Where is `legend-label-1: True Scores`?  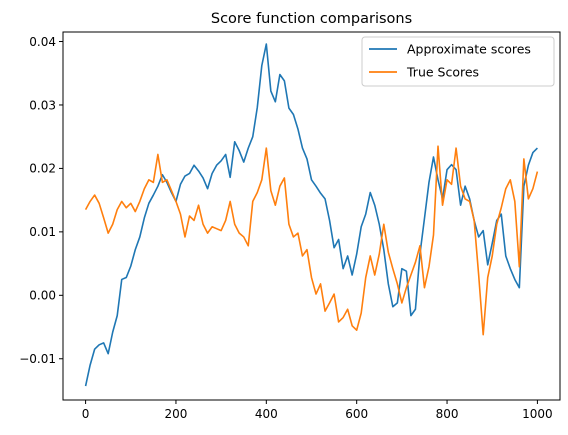
legend-label-1: True Scores is located at coordinates (442, 72).